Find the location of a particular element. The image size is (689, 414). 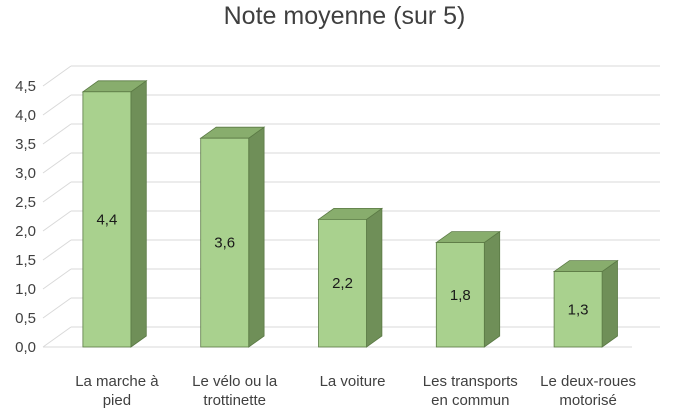

x-tick-label: pied is located at coordinates (117, 400).